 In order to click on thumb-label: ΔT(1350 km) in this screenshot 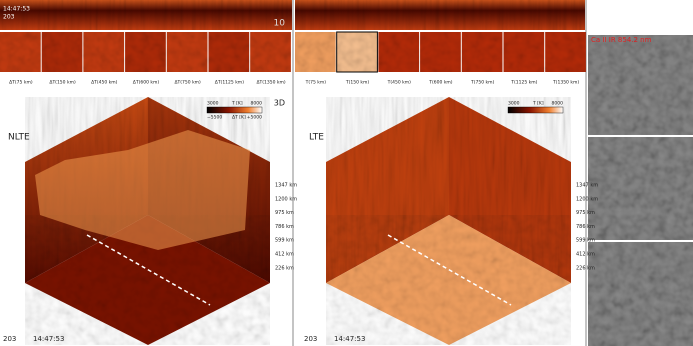, I will do `click(270, 83)`.